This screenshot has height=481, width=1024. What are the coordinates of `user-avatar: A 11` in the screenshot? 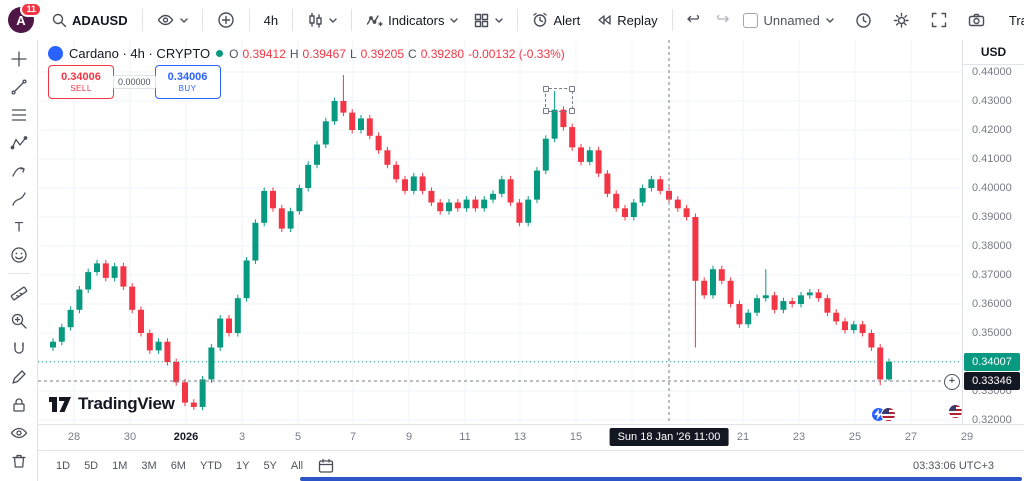 It's located at (25, 17).